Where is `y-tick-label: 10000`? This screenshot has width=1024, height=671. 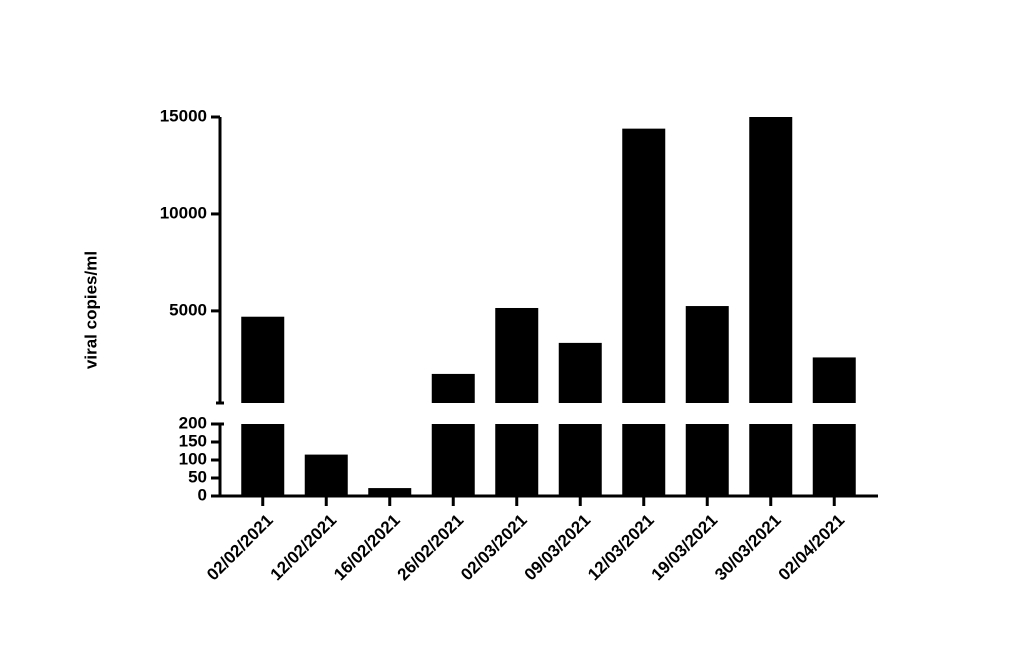 y-tick-label: 10000 is located at coordinates (183, 212).